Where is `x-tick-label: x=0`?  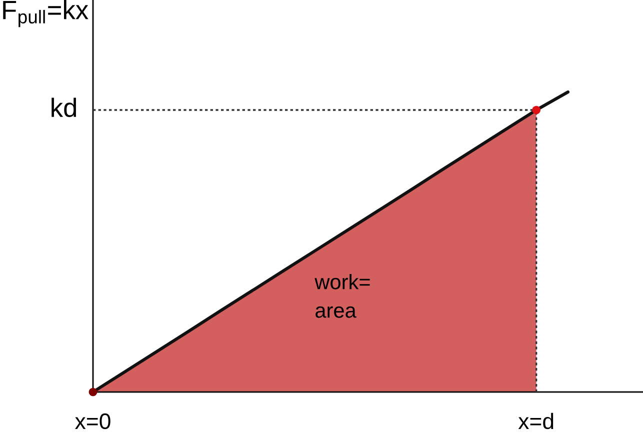
x-tick-label: x=0 is located at coordinates (92, 421).